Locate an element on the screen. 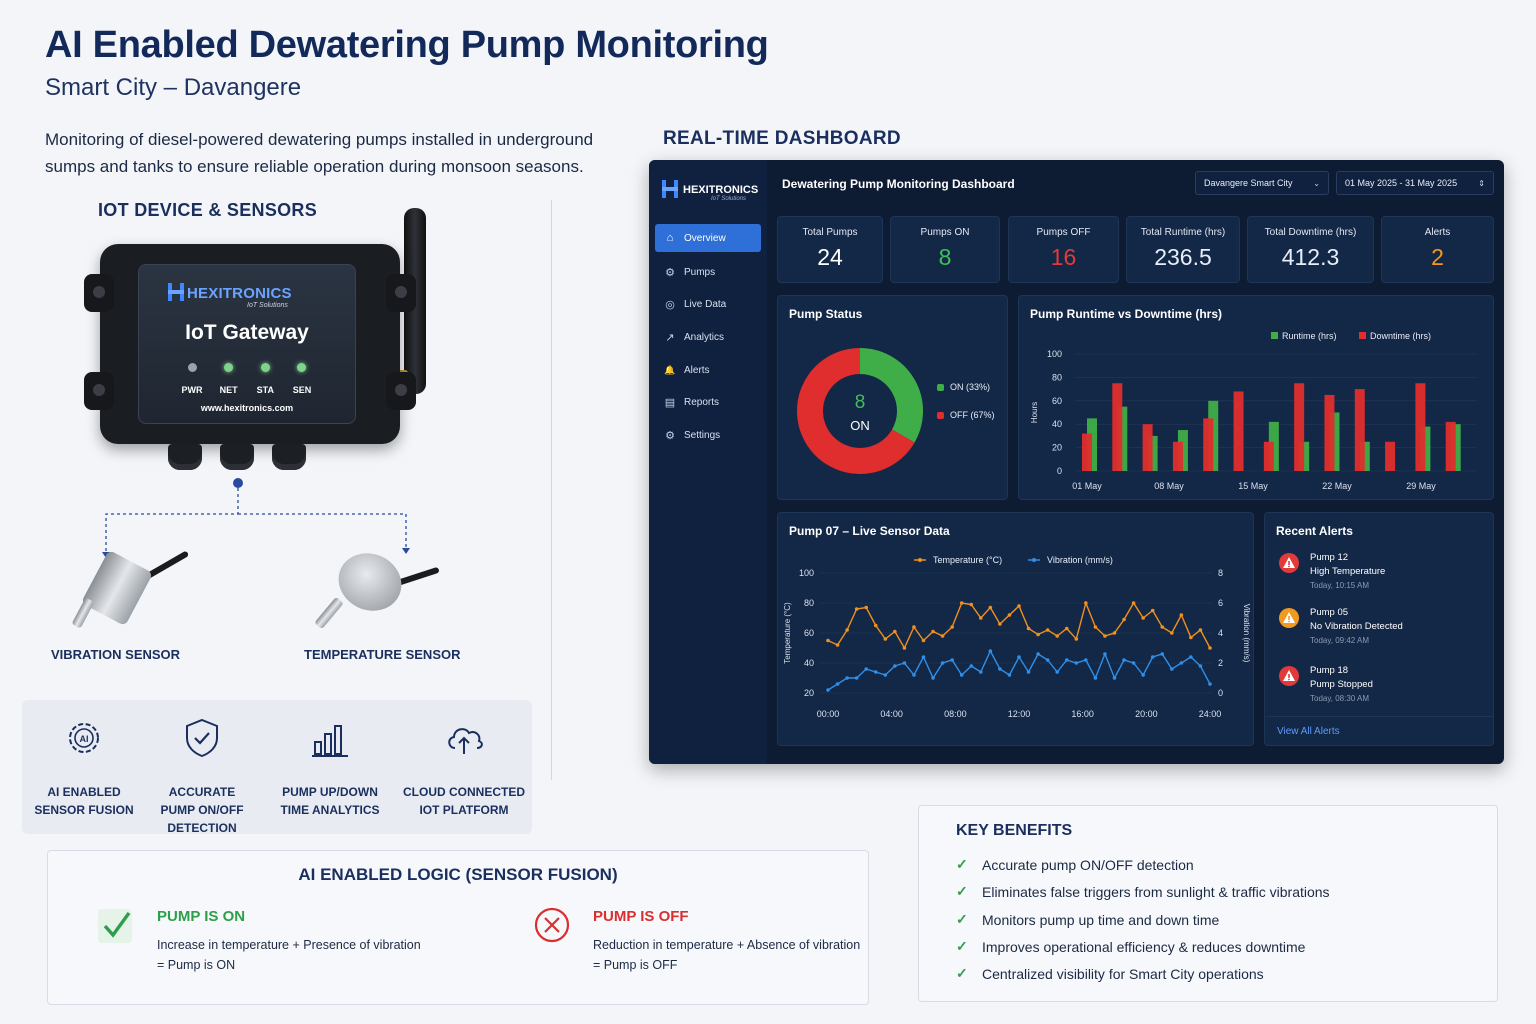  alert-item: Pump 18 Pump Stopped Today, 08:30 AM is located at coordinates (1326, 685).